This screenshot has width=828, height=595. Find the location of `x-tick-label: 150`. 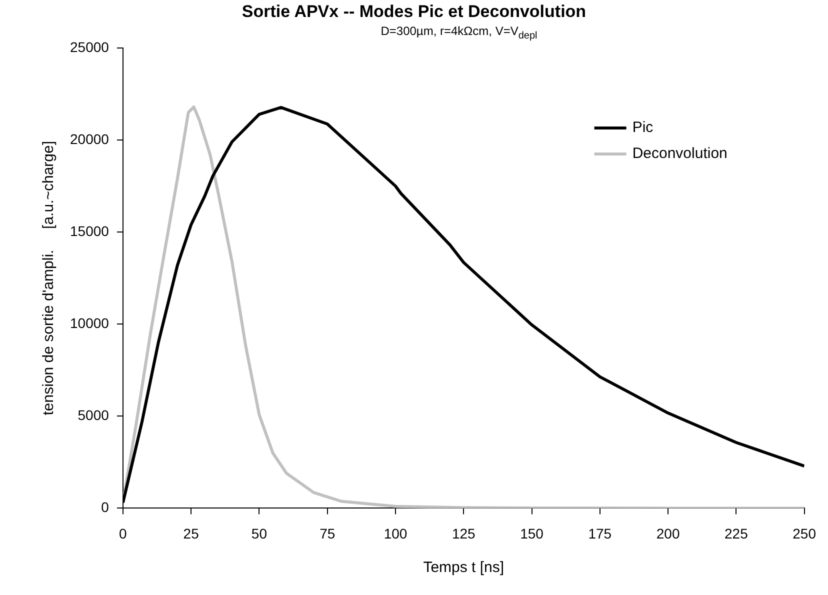

x-tick-label: 150 is located at coordinates (532, 533).